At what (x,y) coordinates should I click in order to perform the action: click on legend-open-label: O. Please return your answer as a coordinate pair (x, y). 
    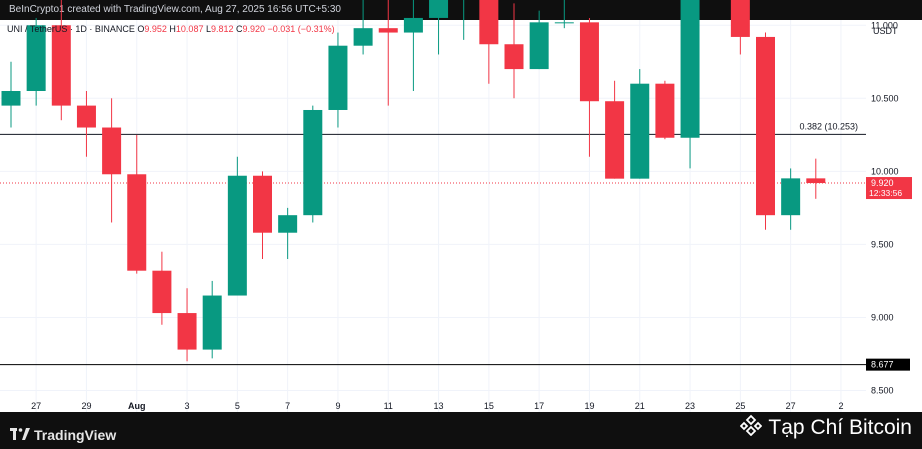
    Looking at the image, I should click on (140, 29).